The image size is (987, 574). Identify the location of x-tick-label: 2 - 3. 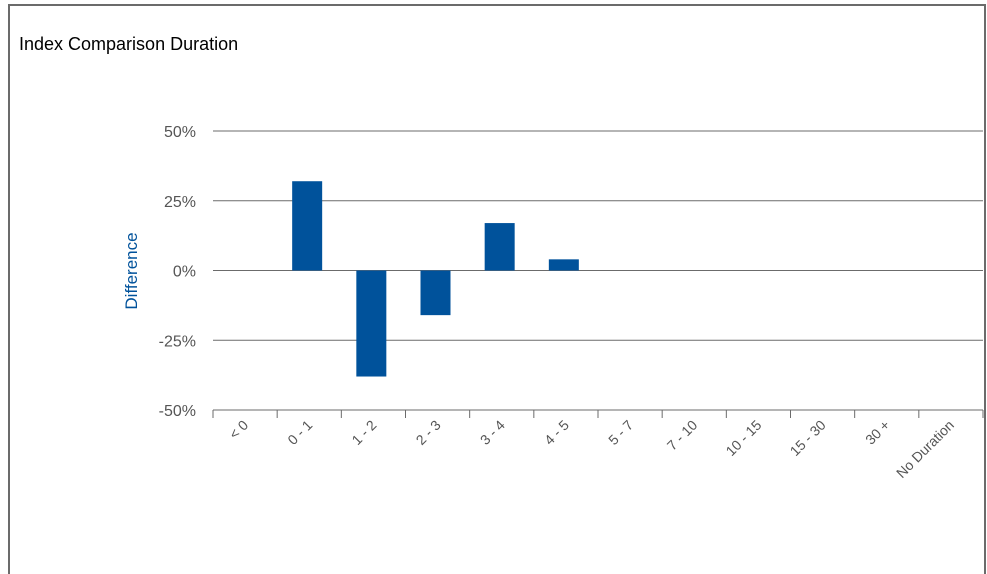
(428, 432).